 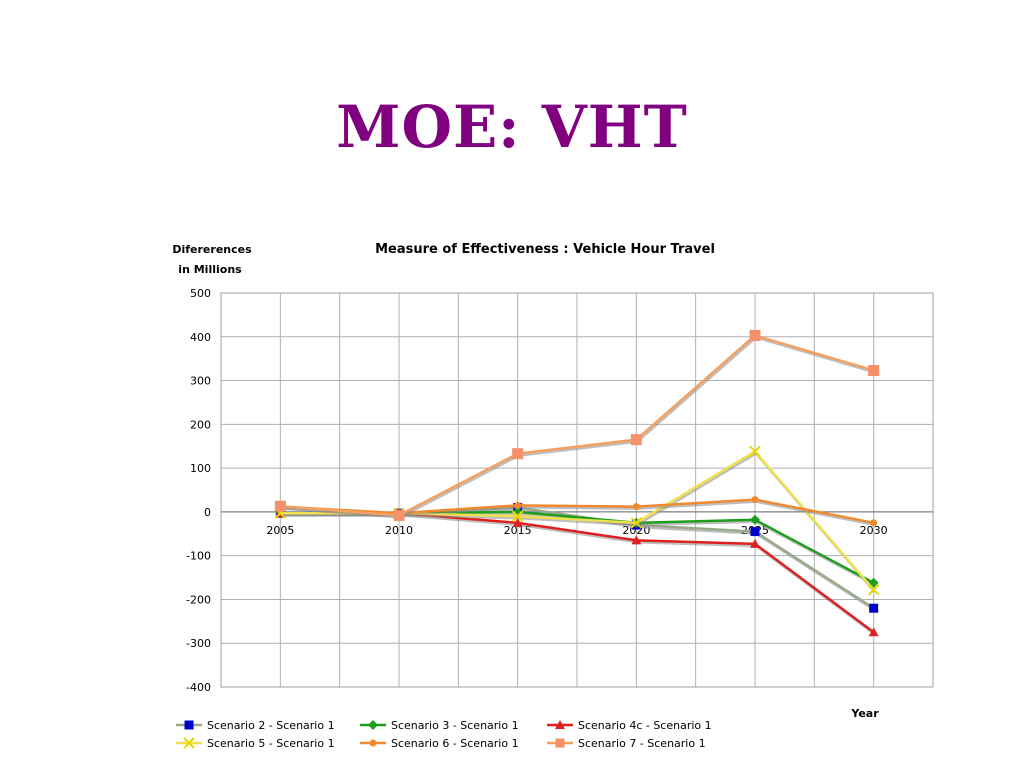 I want to click on legend-label: Scenario 5 - Scenario 1, so click(x=271, y=743).